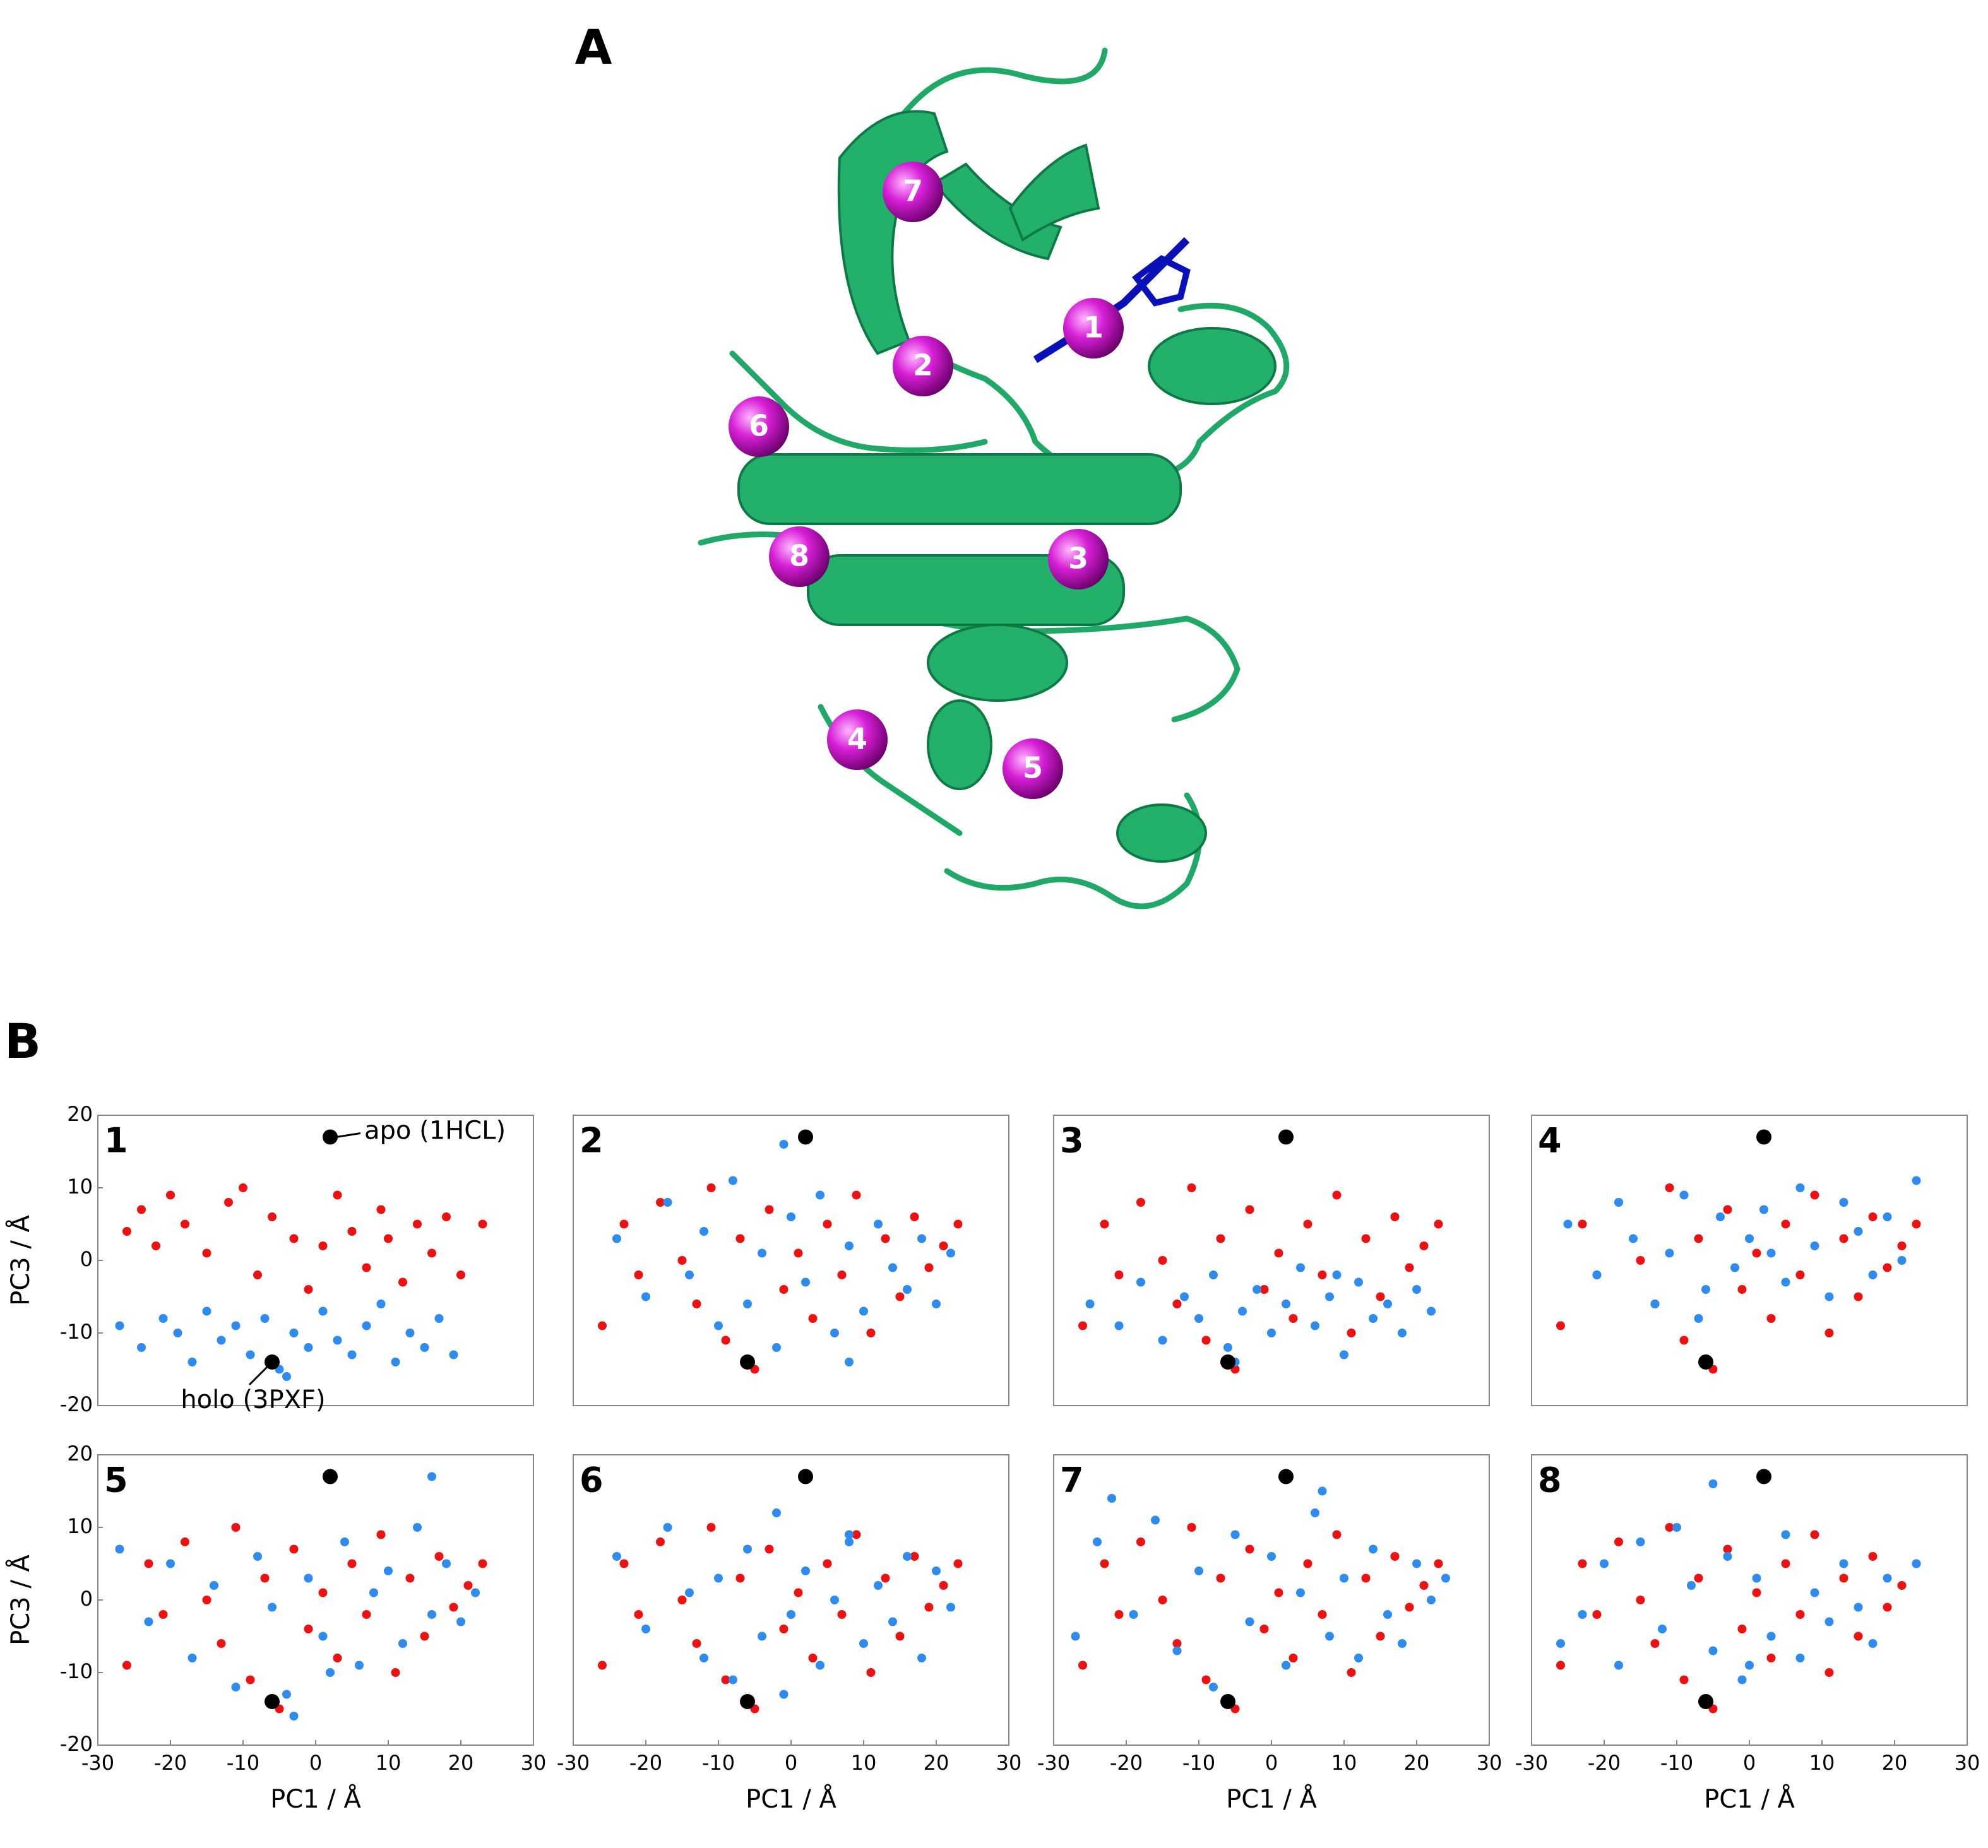  Describe the element at coordinates (243, 1763) in the screenshot. I see `x-tick-label: -10` at that location.